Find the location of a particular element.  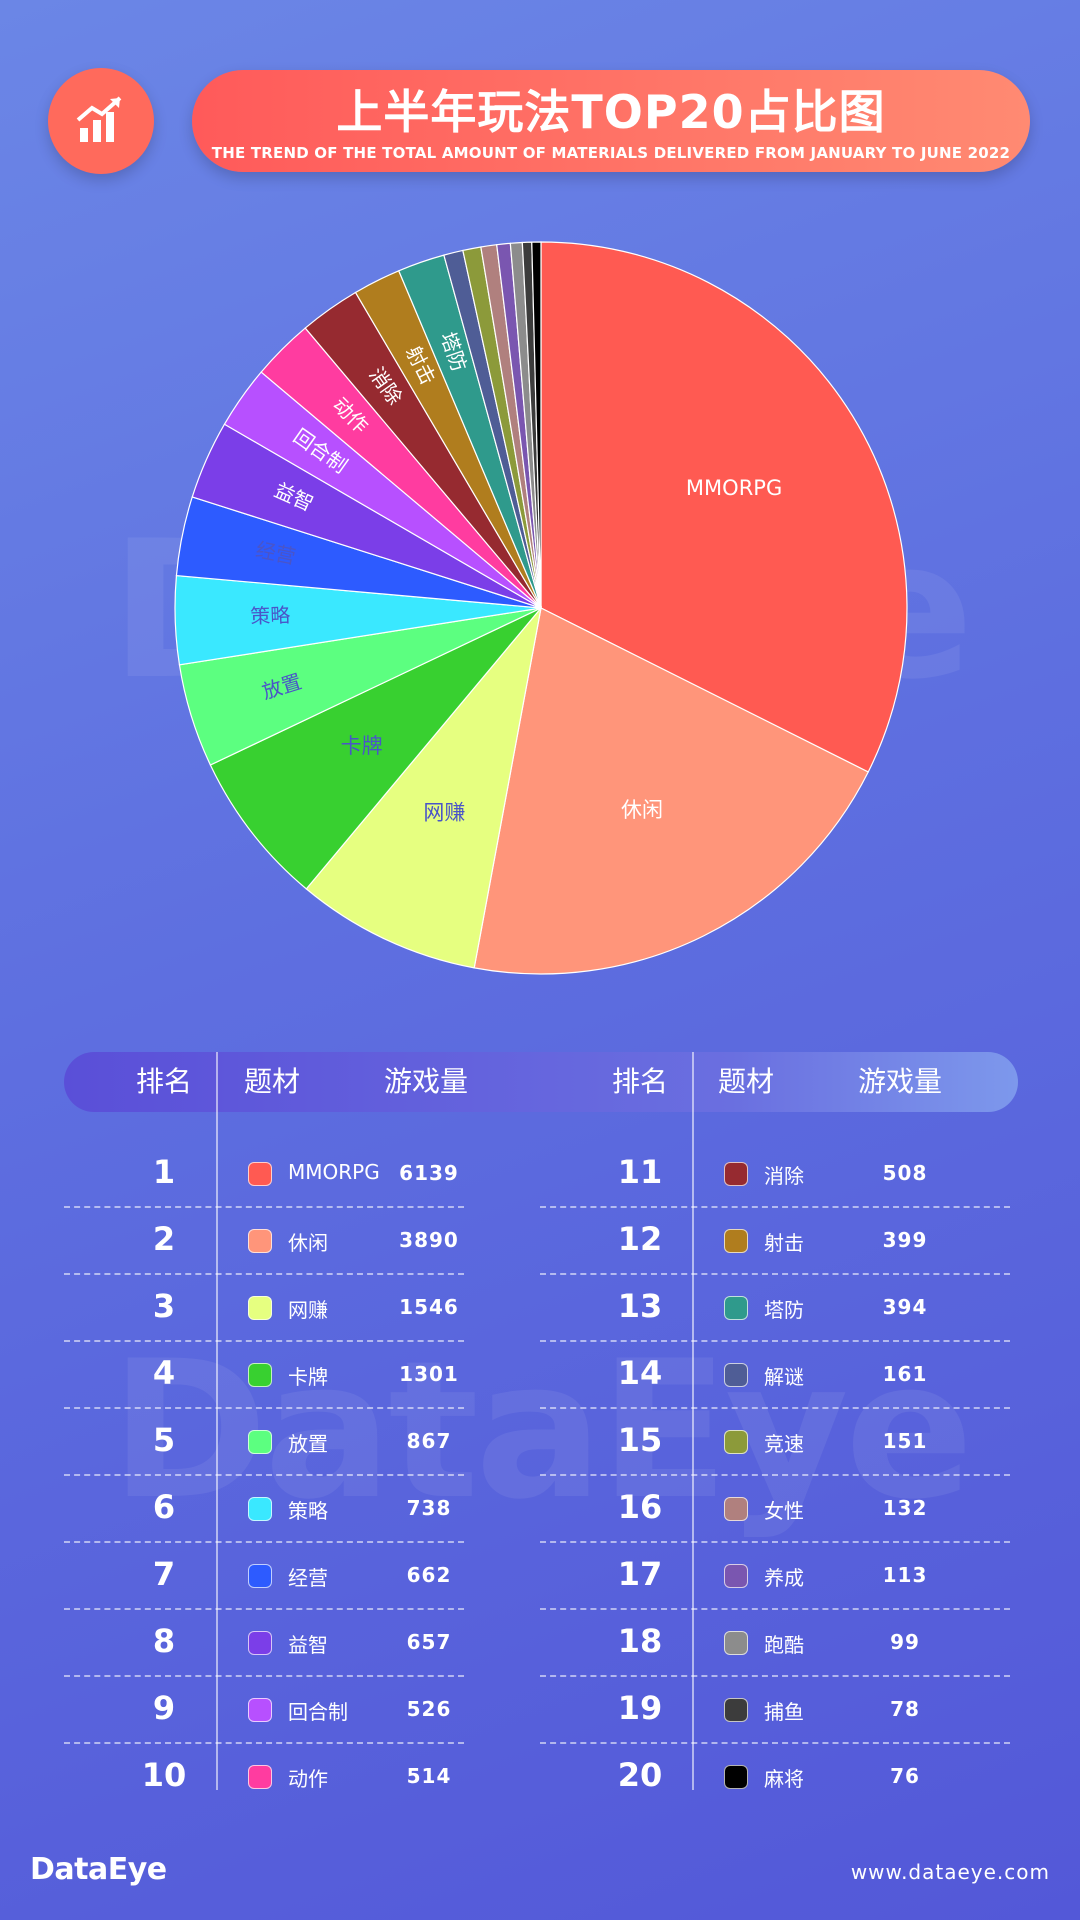

row-name: 卡牌 is located at coordinates (308, 1377).